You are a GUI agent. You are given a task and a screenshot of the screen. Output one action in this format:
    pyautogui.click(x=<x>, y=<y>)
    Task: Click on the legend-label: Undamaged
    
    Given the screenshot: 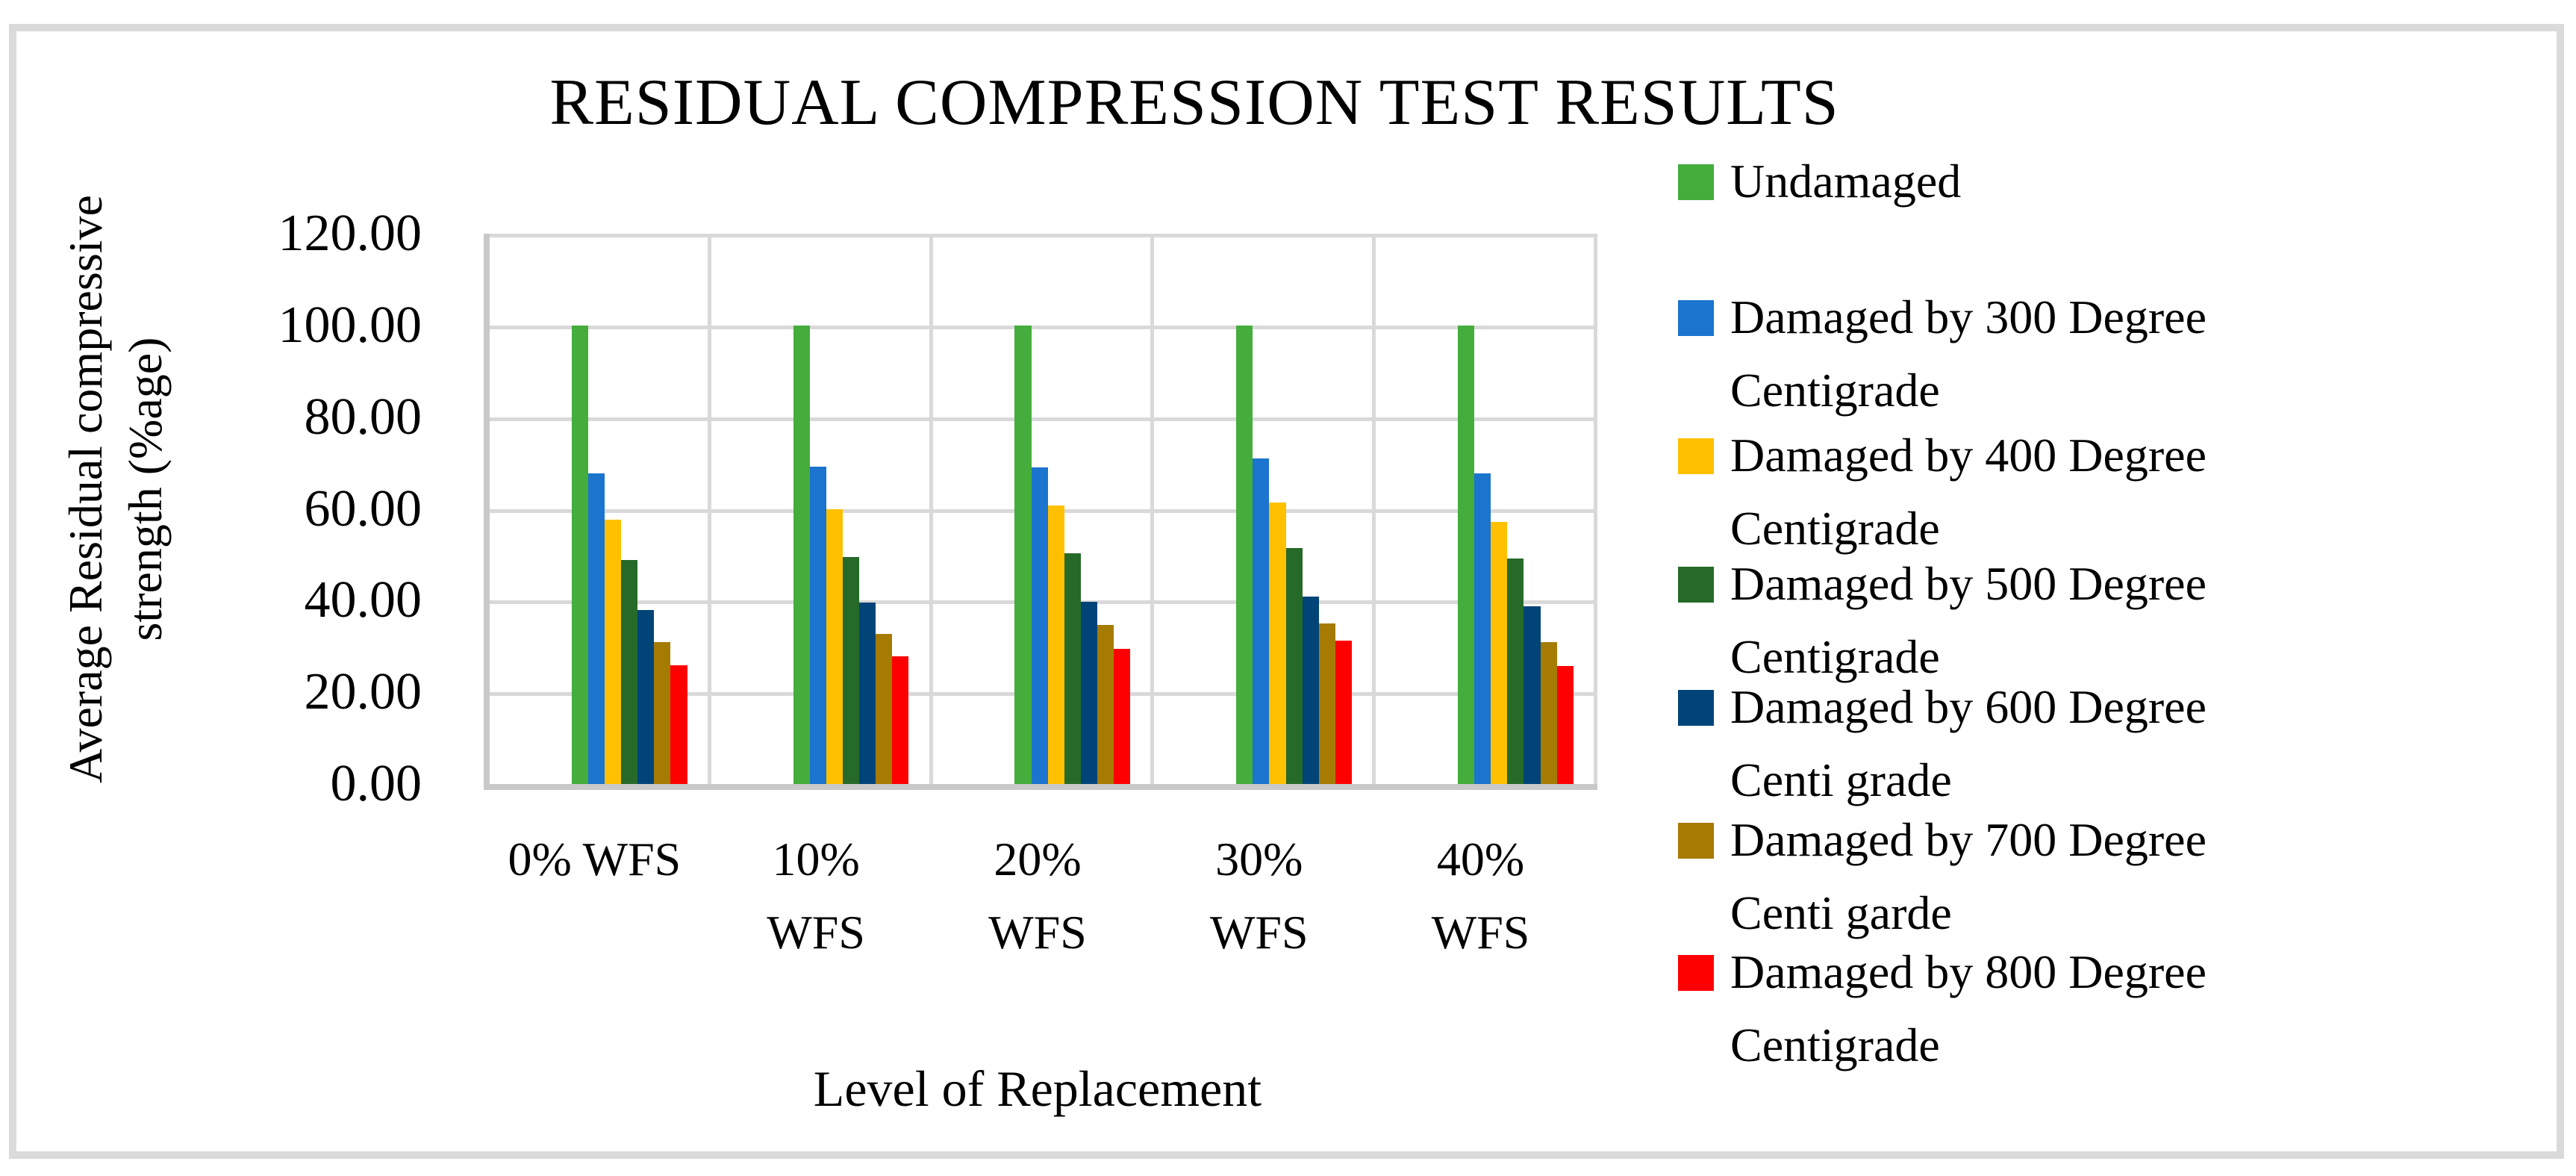 What is the action you would take?
    pyautogui.click(x=1846, y=181)
    